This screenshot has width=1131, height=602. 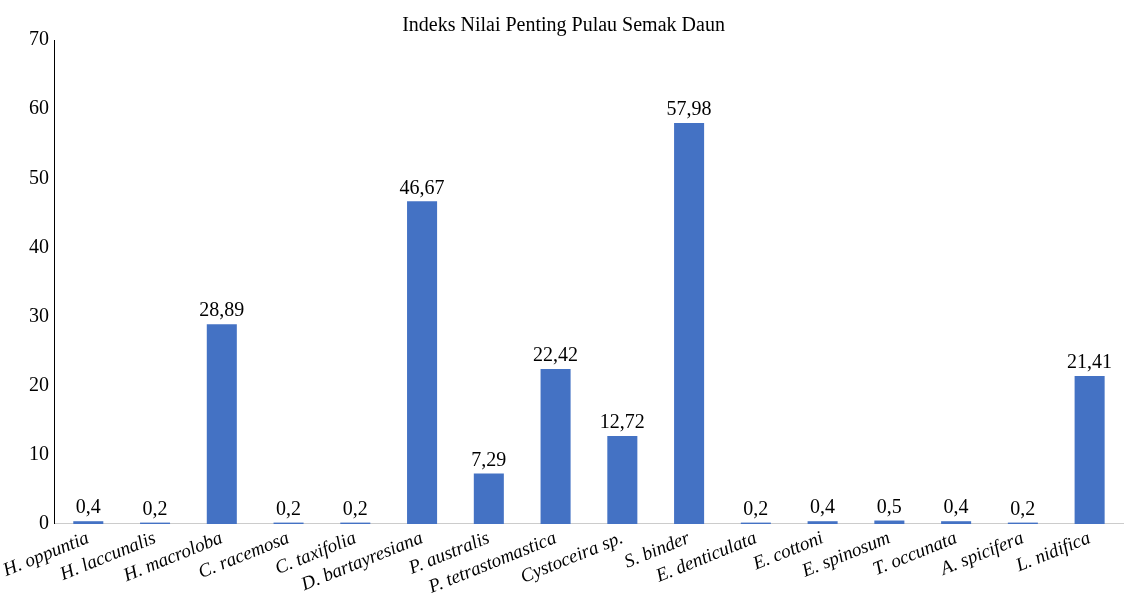 What do you see at coordinates (689, 108) in the screenshot?
I see `data-label: 57,98` at bounding box center [689, 108].